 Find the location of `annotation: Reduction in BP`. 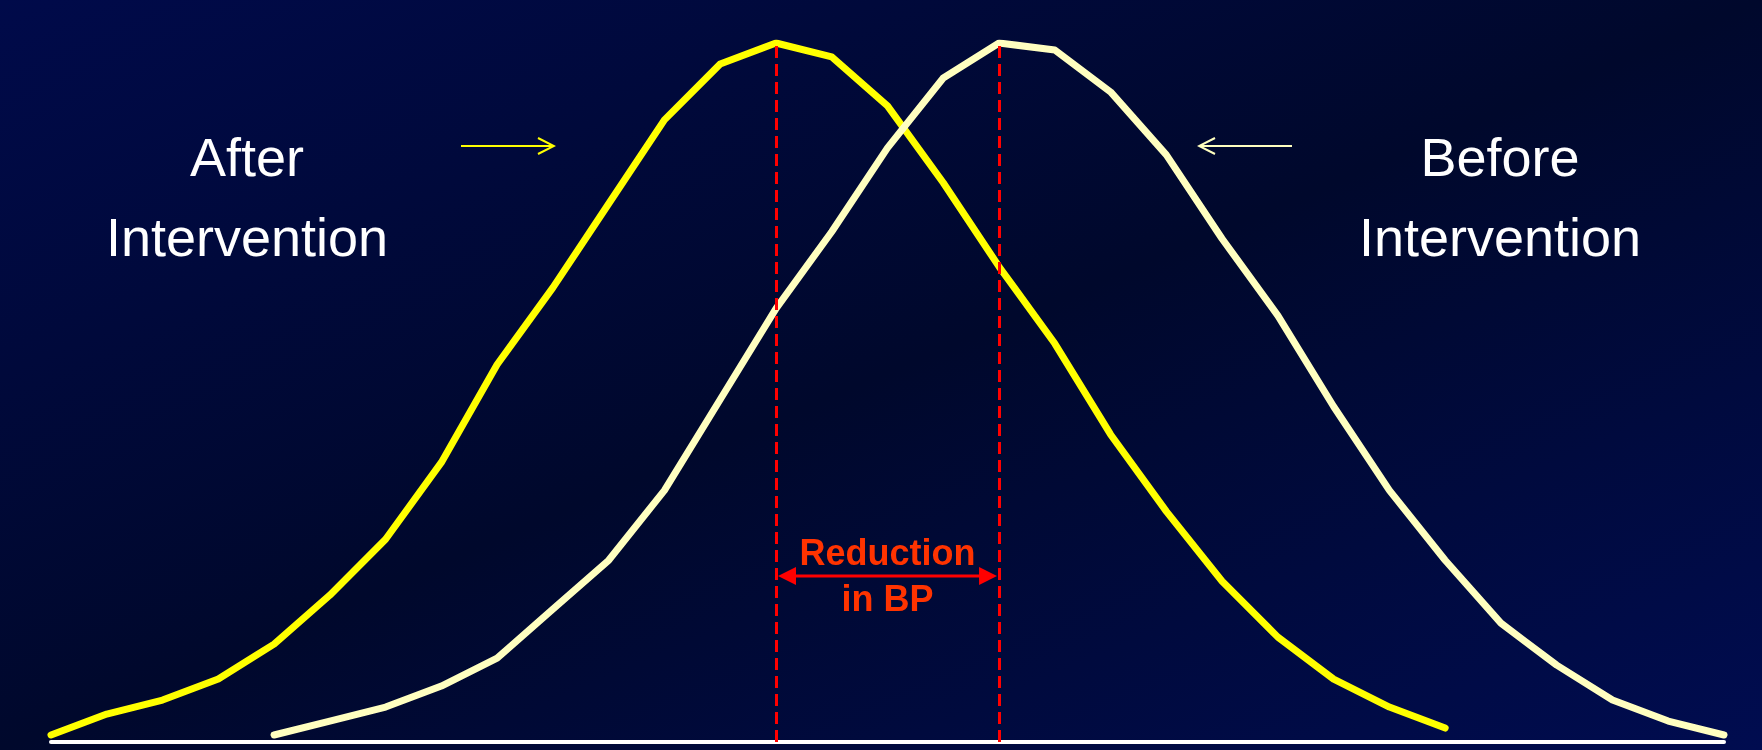

annotation: Reduction in BP is located at coordinates (887, 576).